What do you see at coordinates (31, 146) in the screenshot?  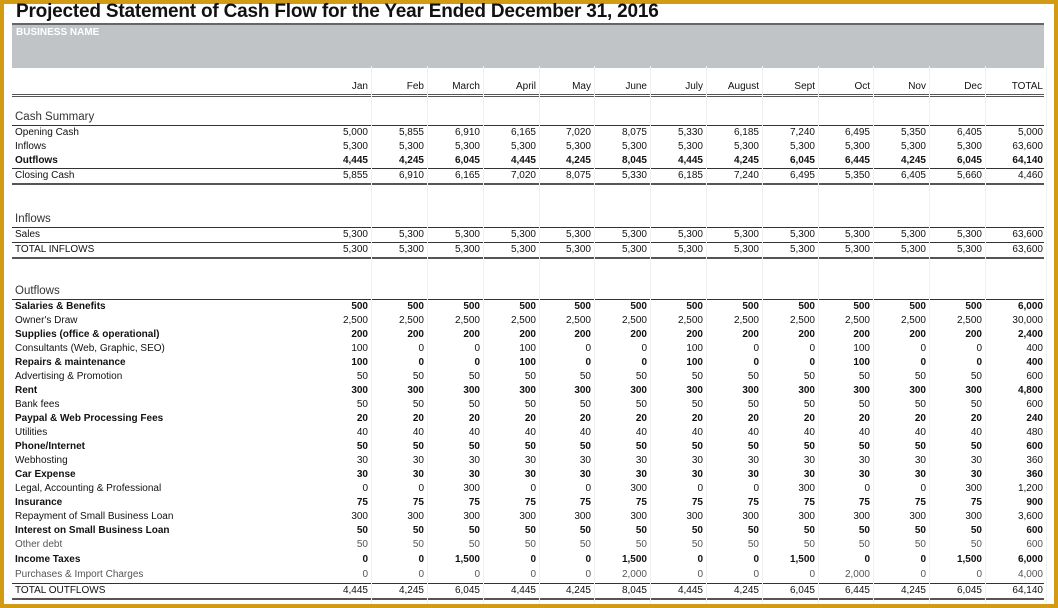 I see `row-label: Inflows` at bounding box center [31, 146].